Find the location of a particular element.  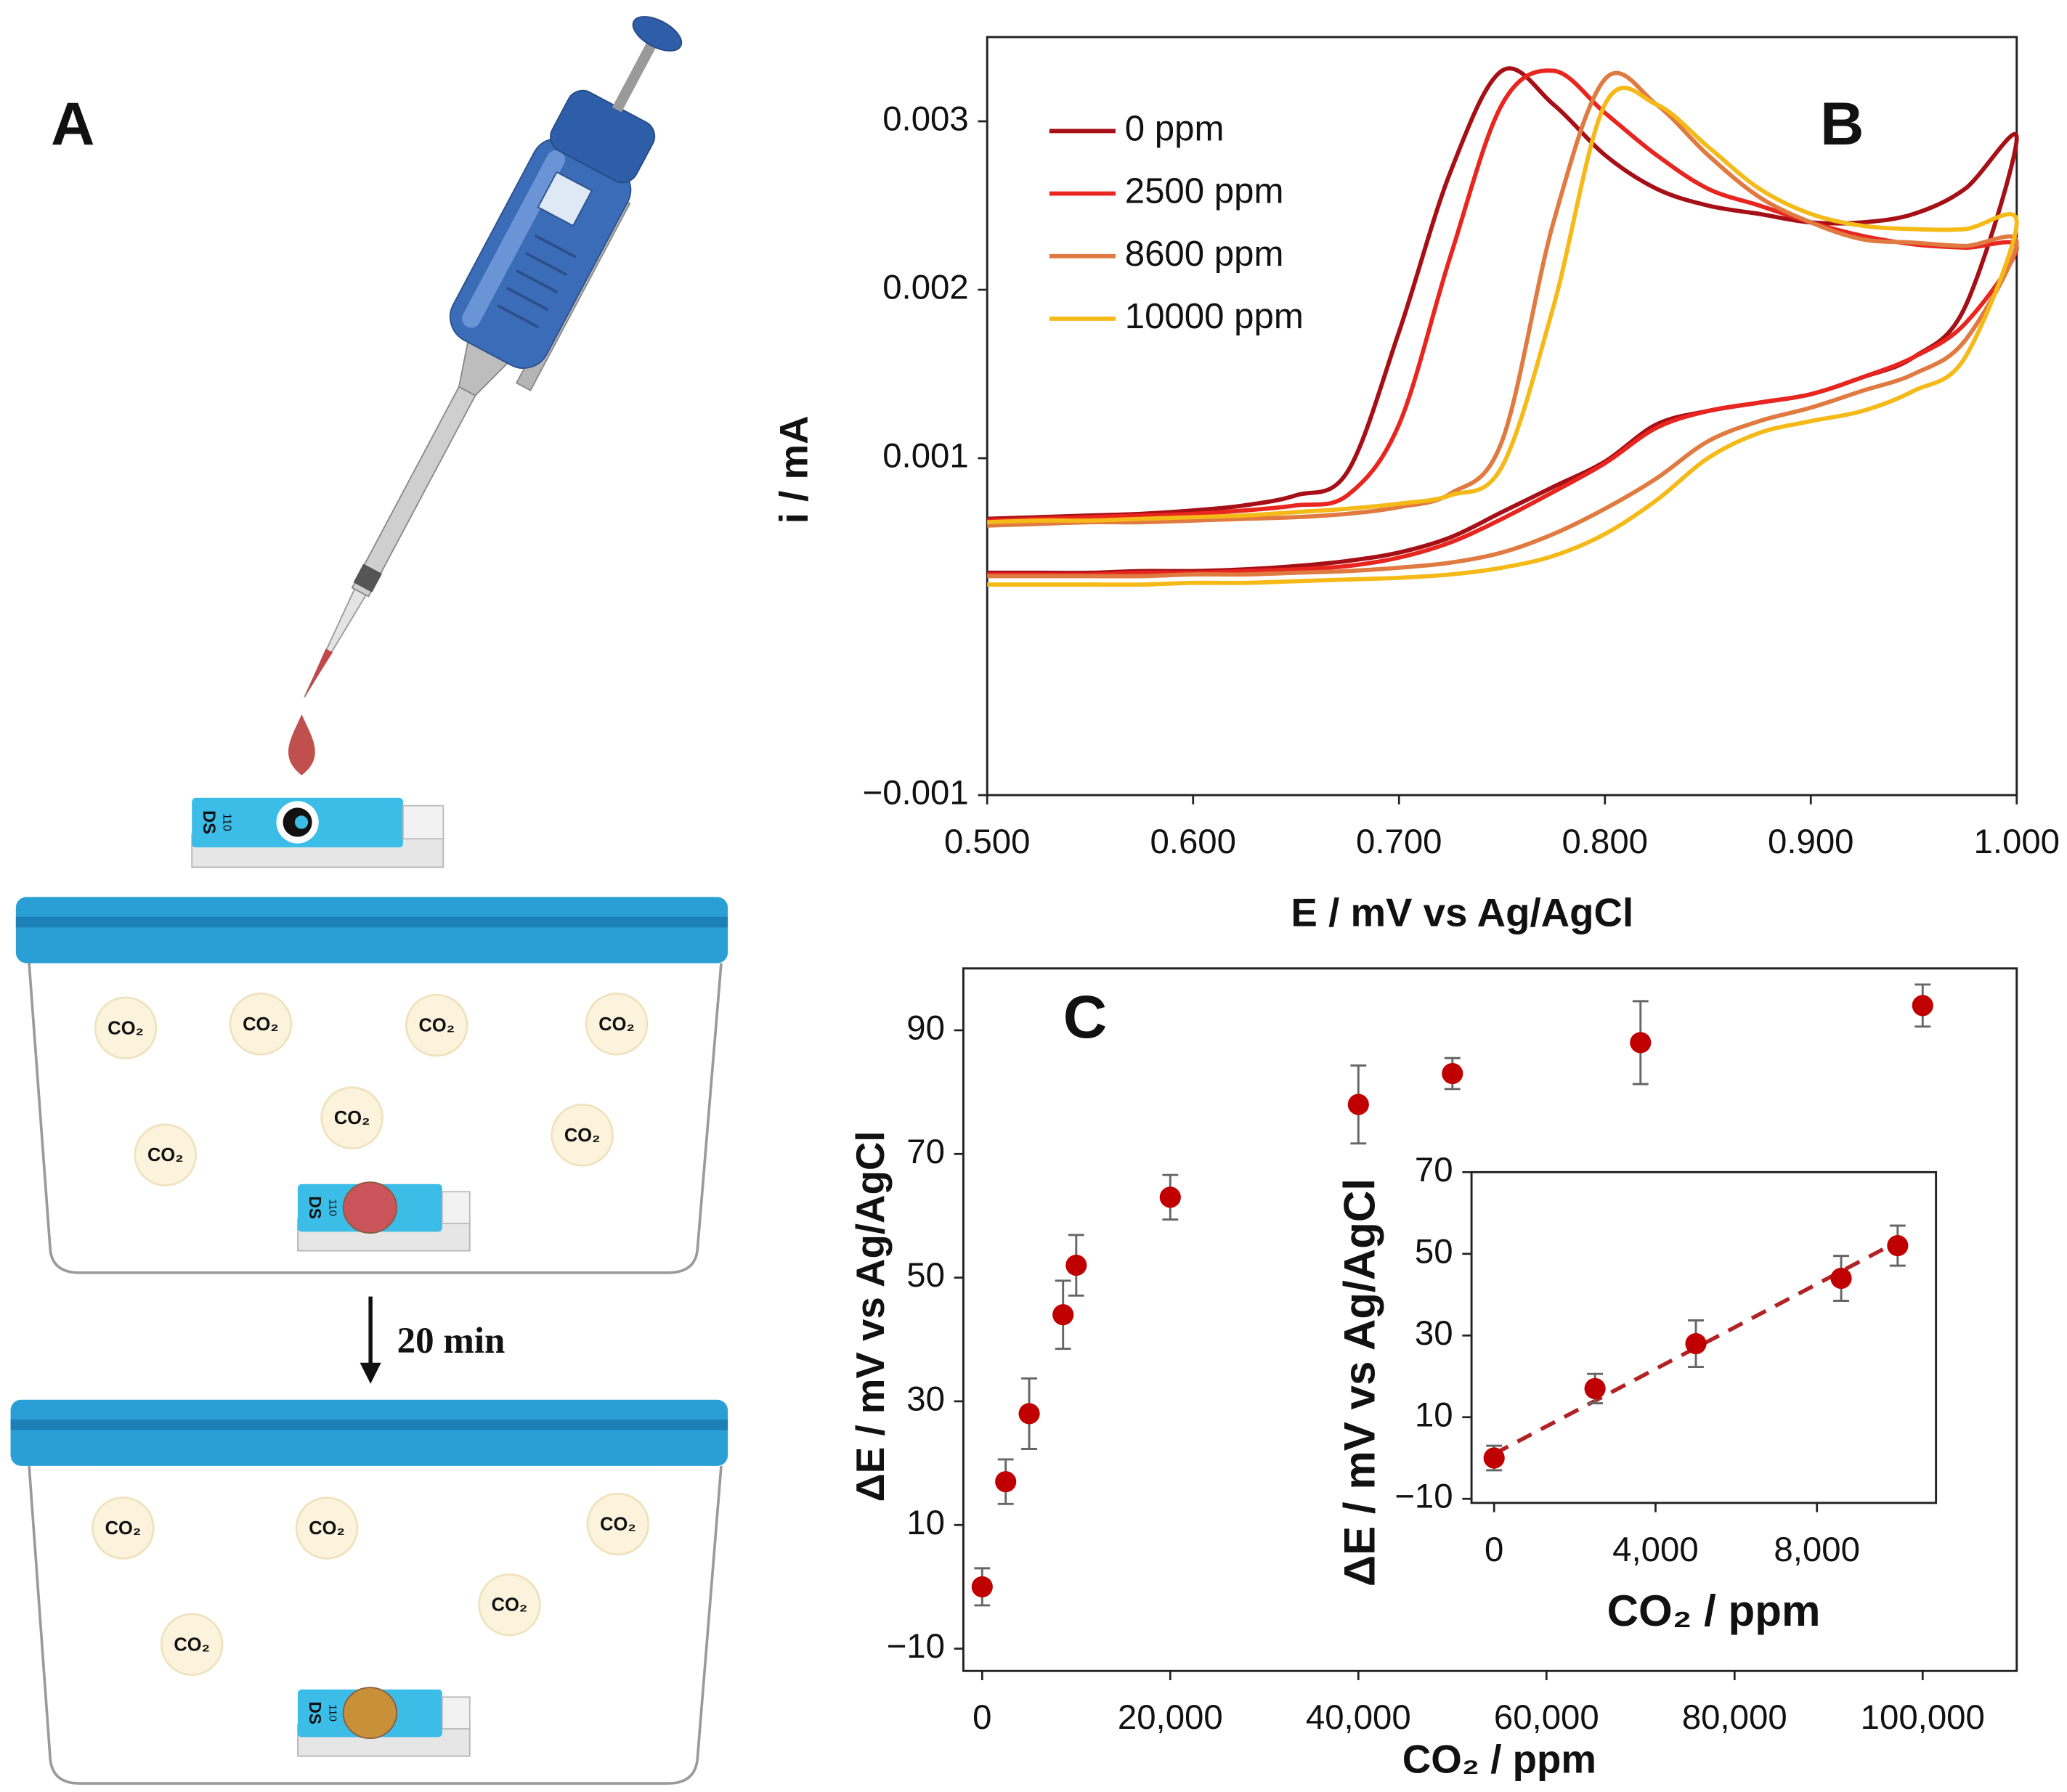

plunger-rod is located at coordinates (636, 73).